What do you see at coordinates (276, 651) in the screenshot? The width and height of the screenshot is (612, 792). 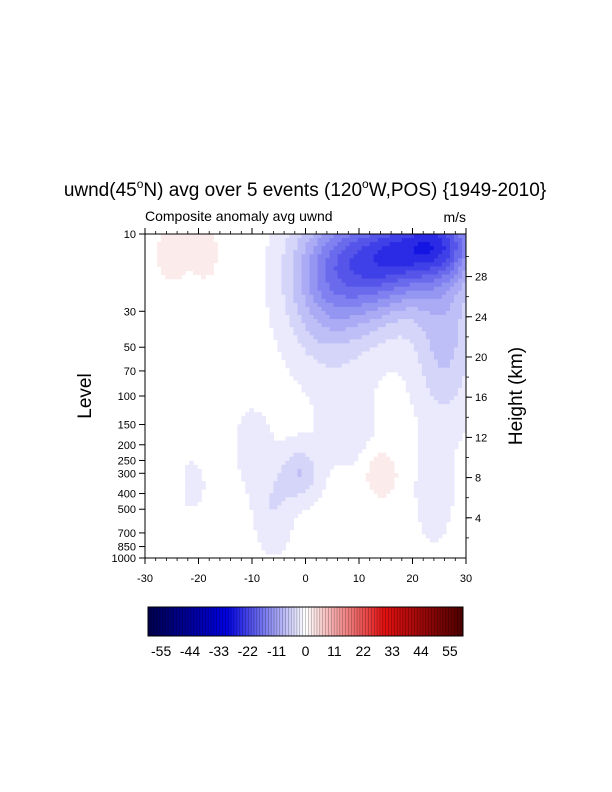 I see `colorbar-label: -11` at bounding box center [276, 651].